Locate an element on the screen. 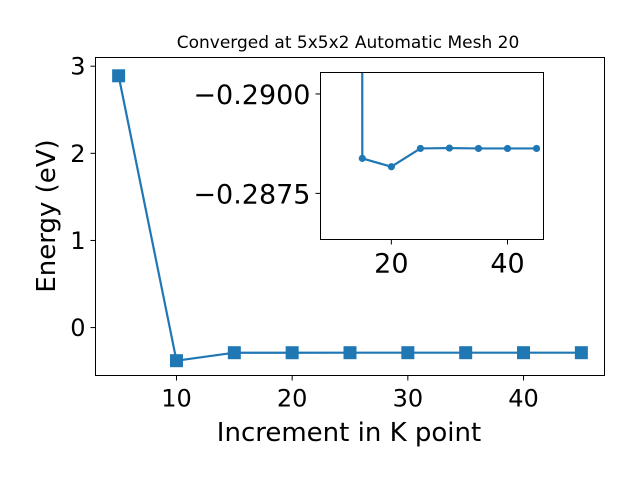 The width and height of the screenshot is (640, 480). chart-title: Converged at 5x5x2 Automatic Mesh 20 is located at coordinates (348, 43).